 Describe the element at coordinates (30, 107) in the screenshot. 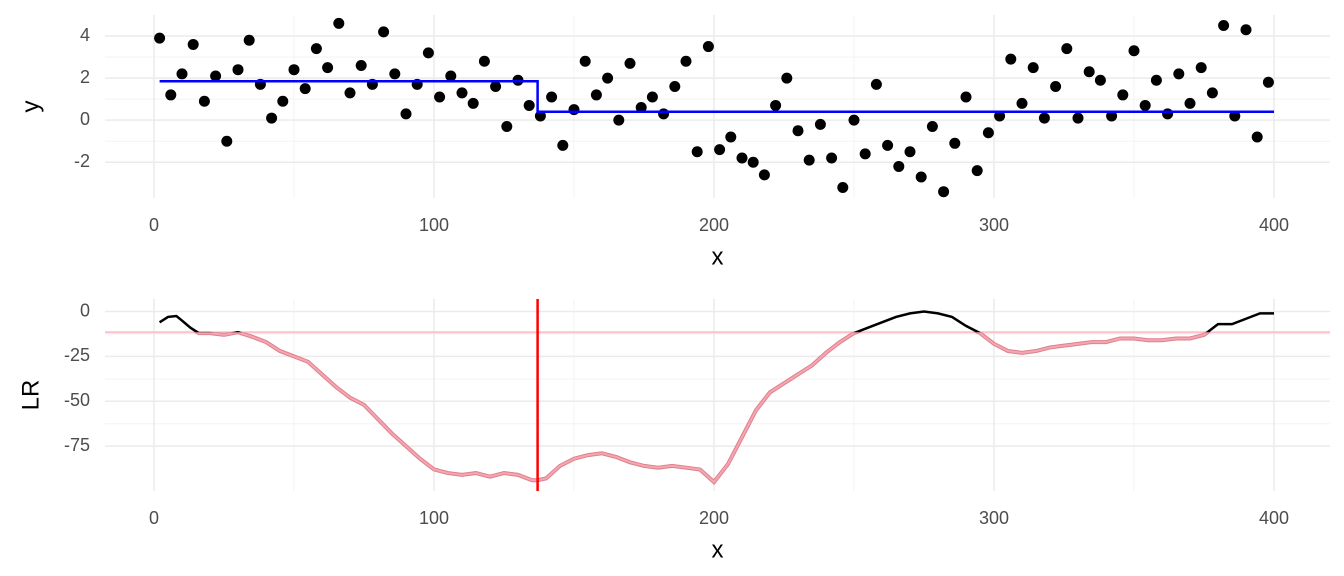

I see `y-axis-title: y` at that location.